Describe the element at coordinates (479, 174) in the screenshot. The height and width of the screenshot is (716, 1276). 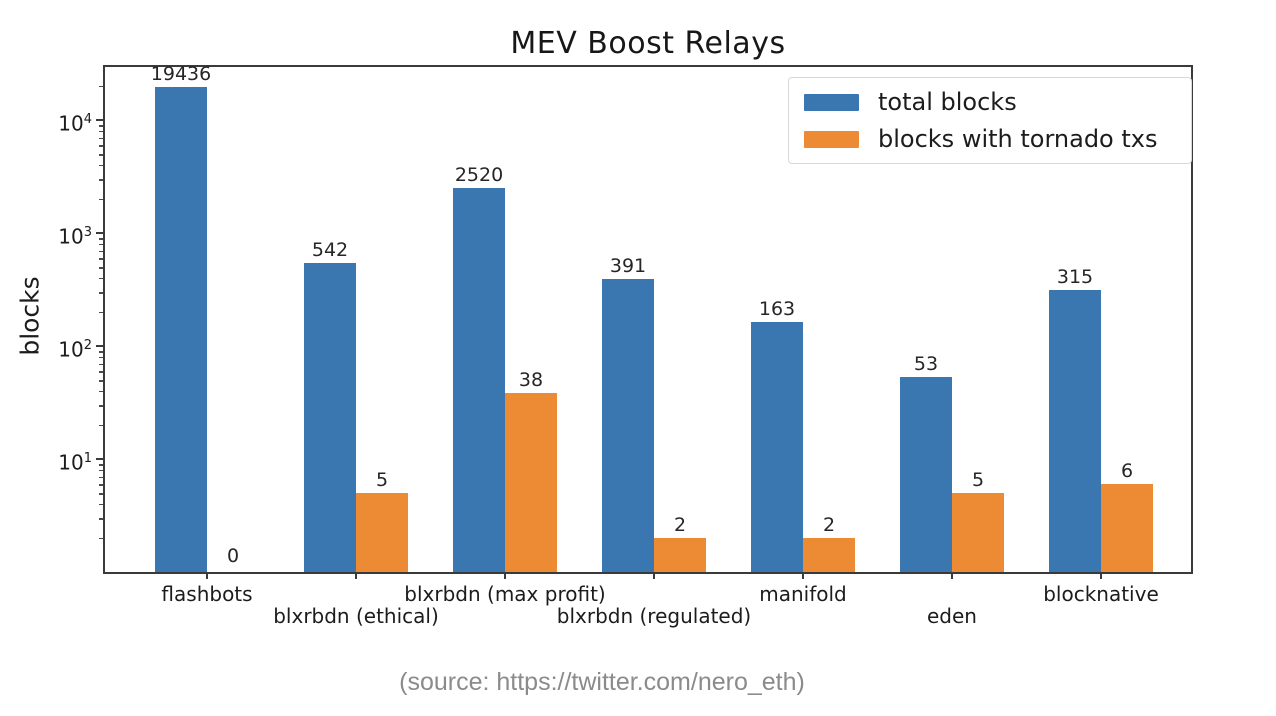
I see `value-label-total-blocks-blxrbdn-max-profit: 2520` at that location.